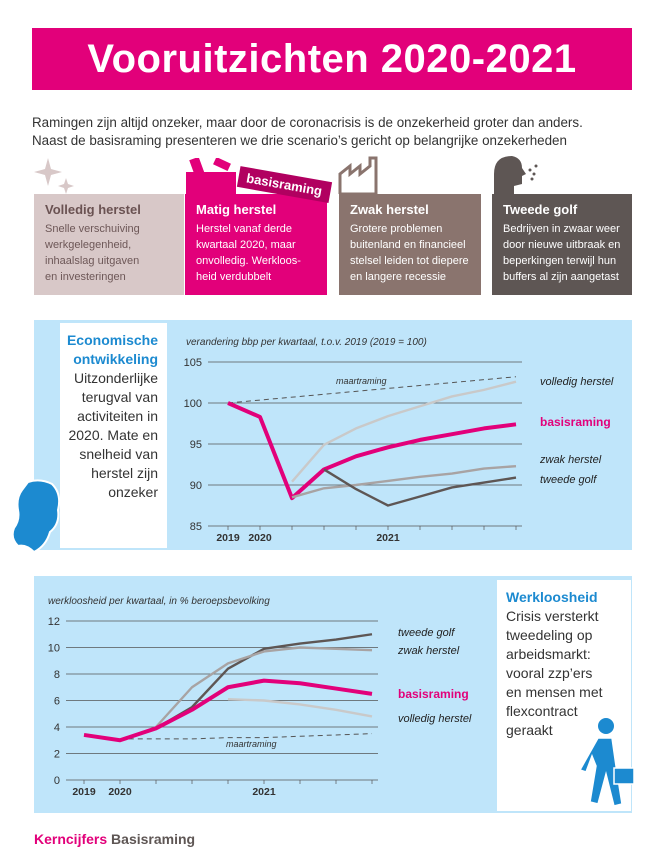 This screenshot has width=666, height=857. What do you see at coordinates (57, 675) in the screenshot?
I see `y-tick-label: 8` at bounding box center [57, 675].